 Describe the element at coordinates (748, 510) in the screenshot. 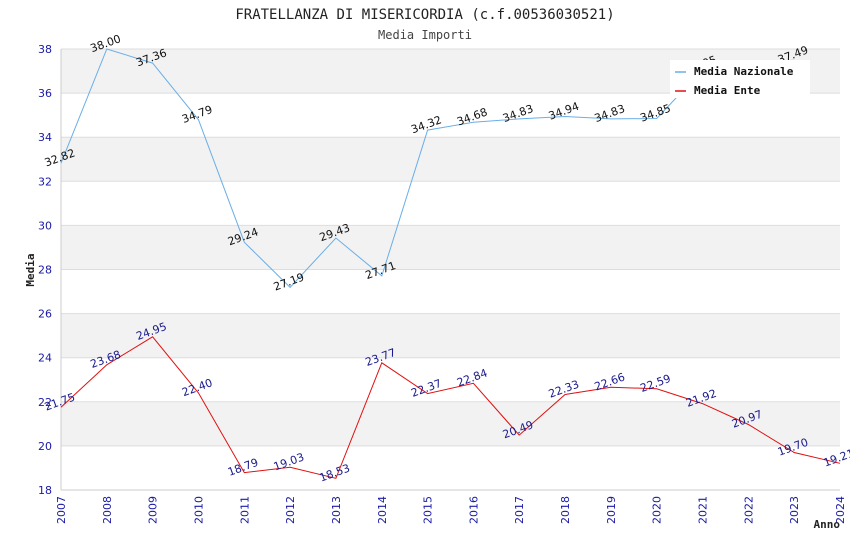

I see `x-tick-label: 2022` at that location.